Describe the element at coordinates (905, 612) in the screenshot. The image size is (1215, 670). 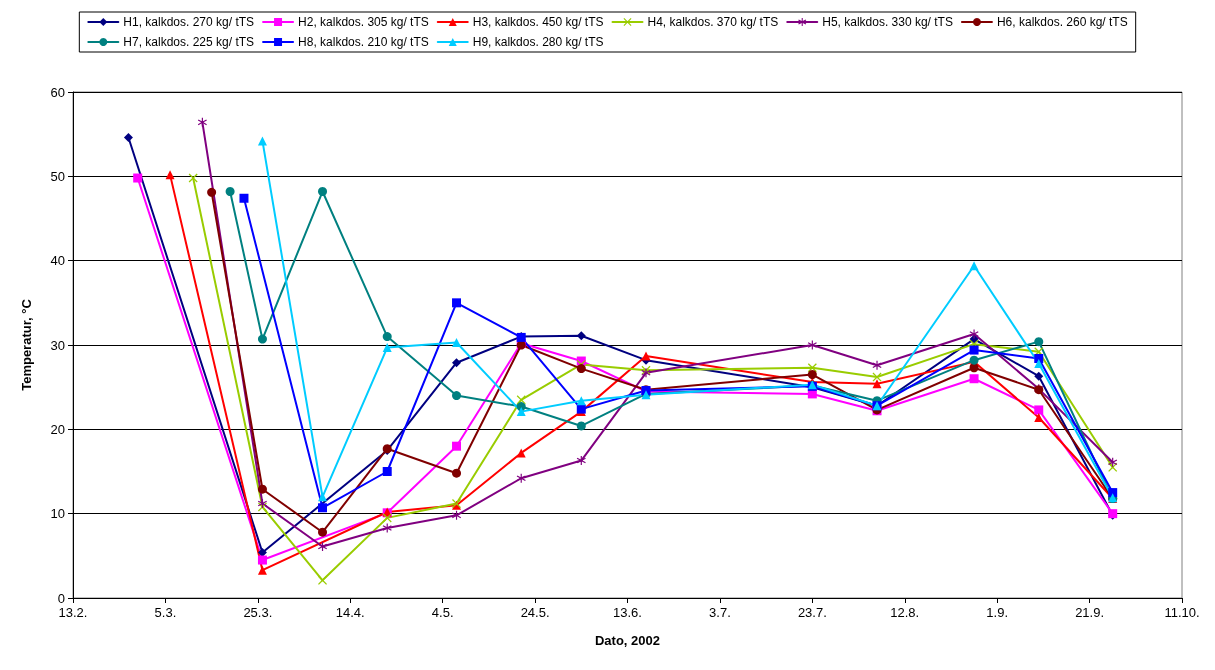
I see `x-tick-label: 12.8.` at that location.